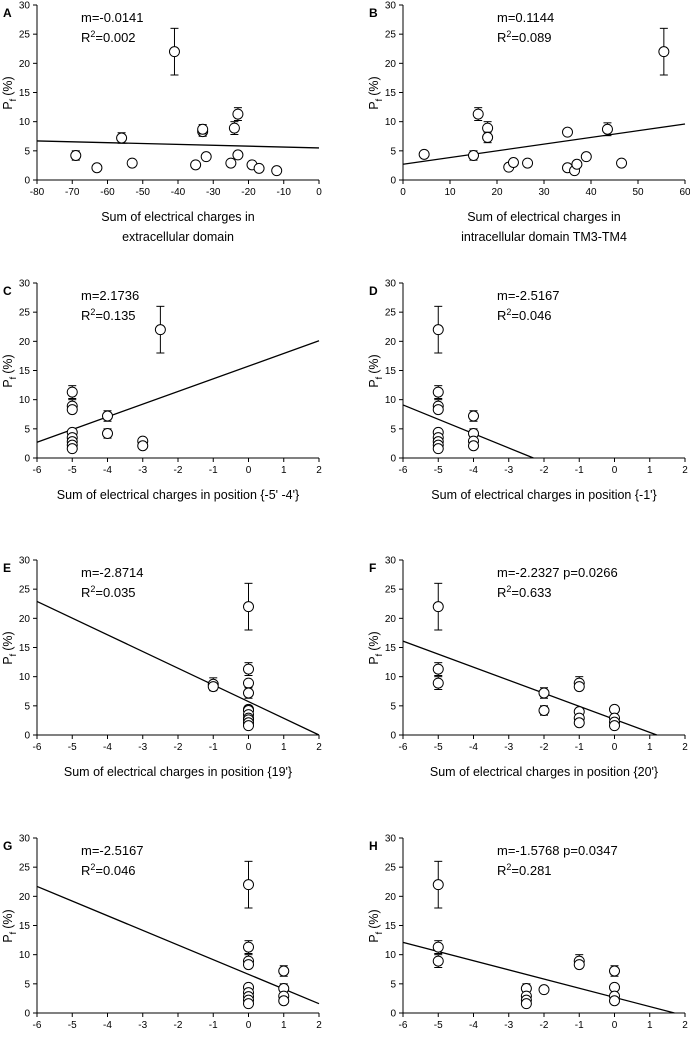  What do you see at coordinates (531, 37) in the screenshot?
I see `stat-r-value: =0.089` at bounding box center [531, 37].